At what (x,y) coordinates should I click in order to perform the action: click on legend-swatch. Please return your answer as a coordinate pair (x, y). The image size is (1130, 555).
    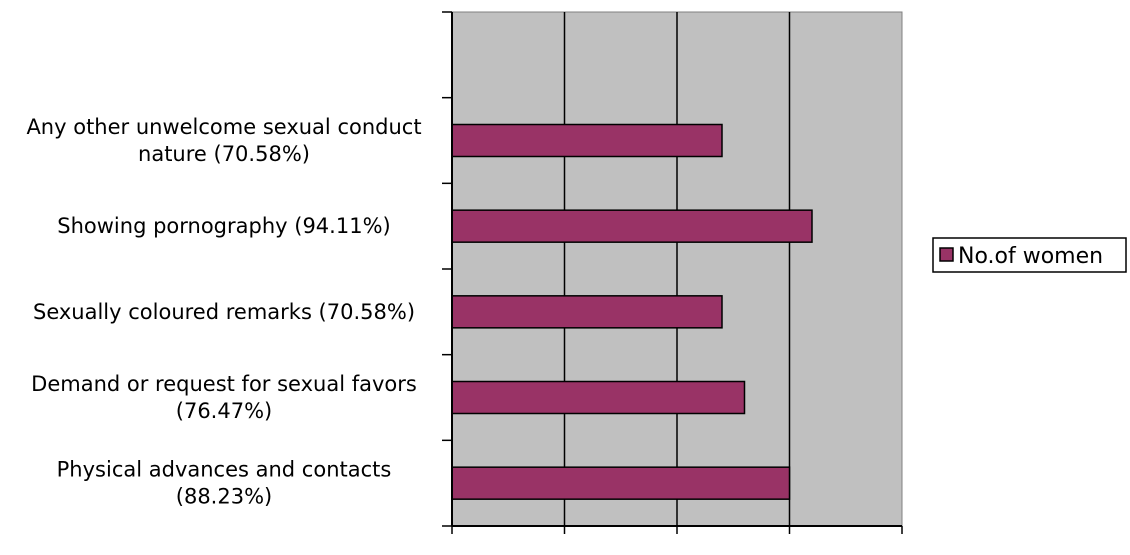
    Looking at the image, I should click on (946, 254).